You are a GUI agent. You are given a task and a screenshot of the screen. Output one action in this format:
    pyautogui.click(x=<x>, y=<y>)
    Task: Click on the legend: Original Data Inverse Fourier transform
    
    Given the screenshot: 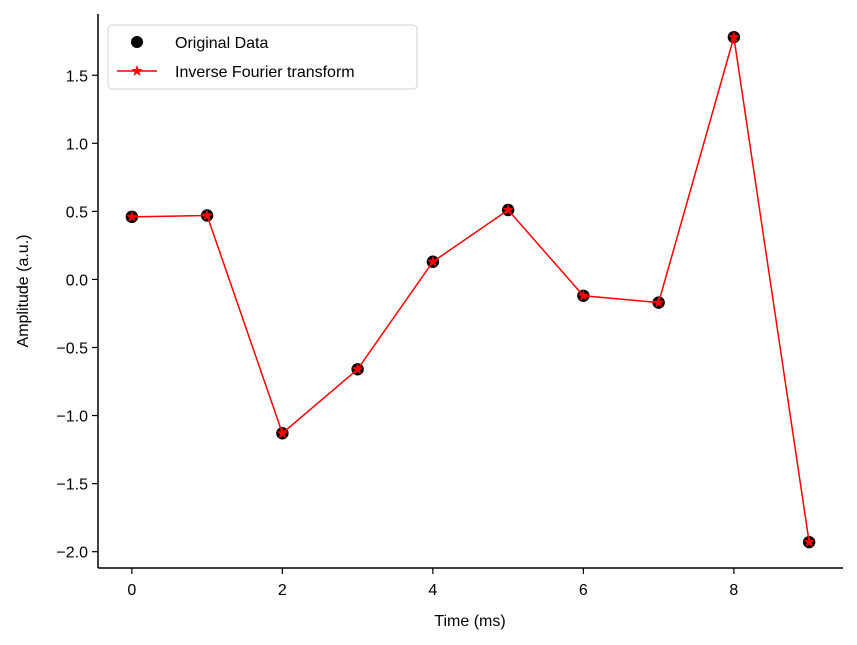 What is the action you would take?
    pyautogui.click(x=262, y=57)
    